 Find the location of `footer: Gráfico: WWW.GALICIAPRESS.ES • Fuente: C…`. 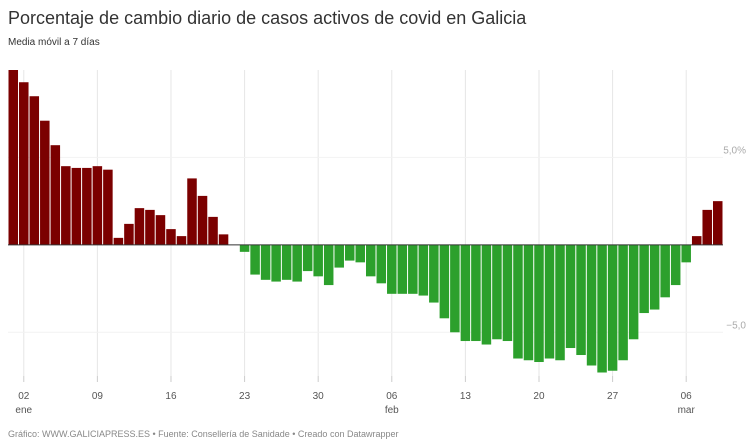

footer: Gráfico: WWW.GALICIAPRESS.ES • Fuente: C… is located at coordinates (203, 434).